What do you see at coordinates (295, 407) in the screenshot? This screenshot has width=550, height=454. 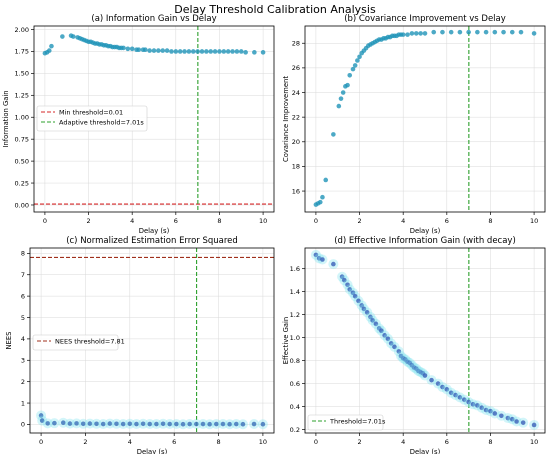 I see `y-tick-label: 0.4` at bounding box center [295, 407].